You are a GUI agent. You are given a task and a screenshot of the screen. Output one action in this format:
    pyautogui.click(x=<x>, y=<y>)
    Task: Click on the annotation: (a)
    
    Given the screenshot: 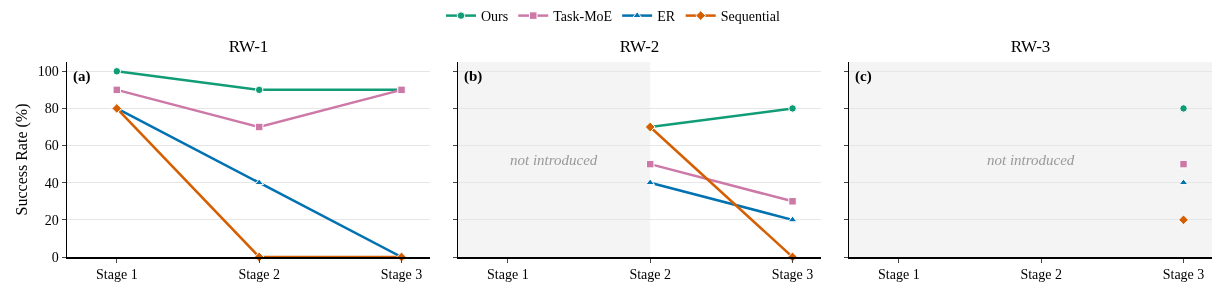 What is the action you would take?
    pyautogui.click(x=82, y=76)
    